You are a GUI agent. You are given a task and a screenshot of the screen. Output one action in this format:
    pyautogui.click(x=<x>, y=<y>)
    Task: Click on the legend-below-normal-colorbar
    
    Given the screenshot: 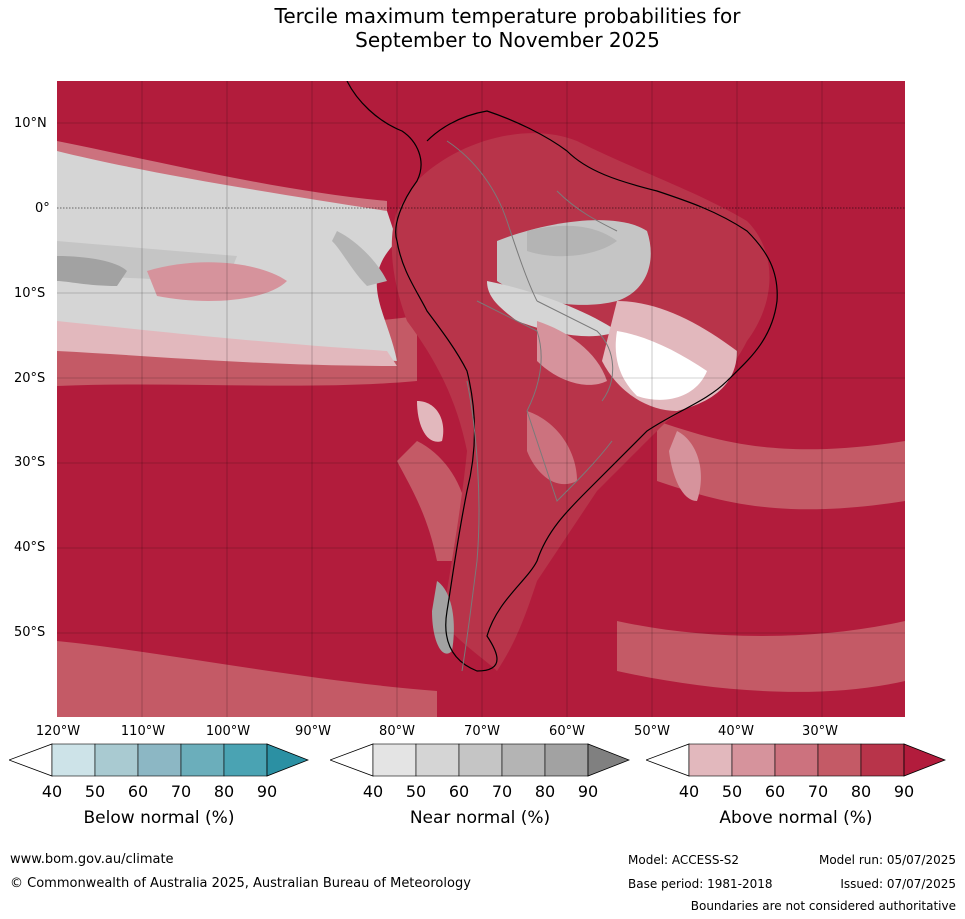 What is the action you would take?
    pyautogui.click(x=159, y=760)
    